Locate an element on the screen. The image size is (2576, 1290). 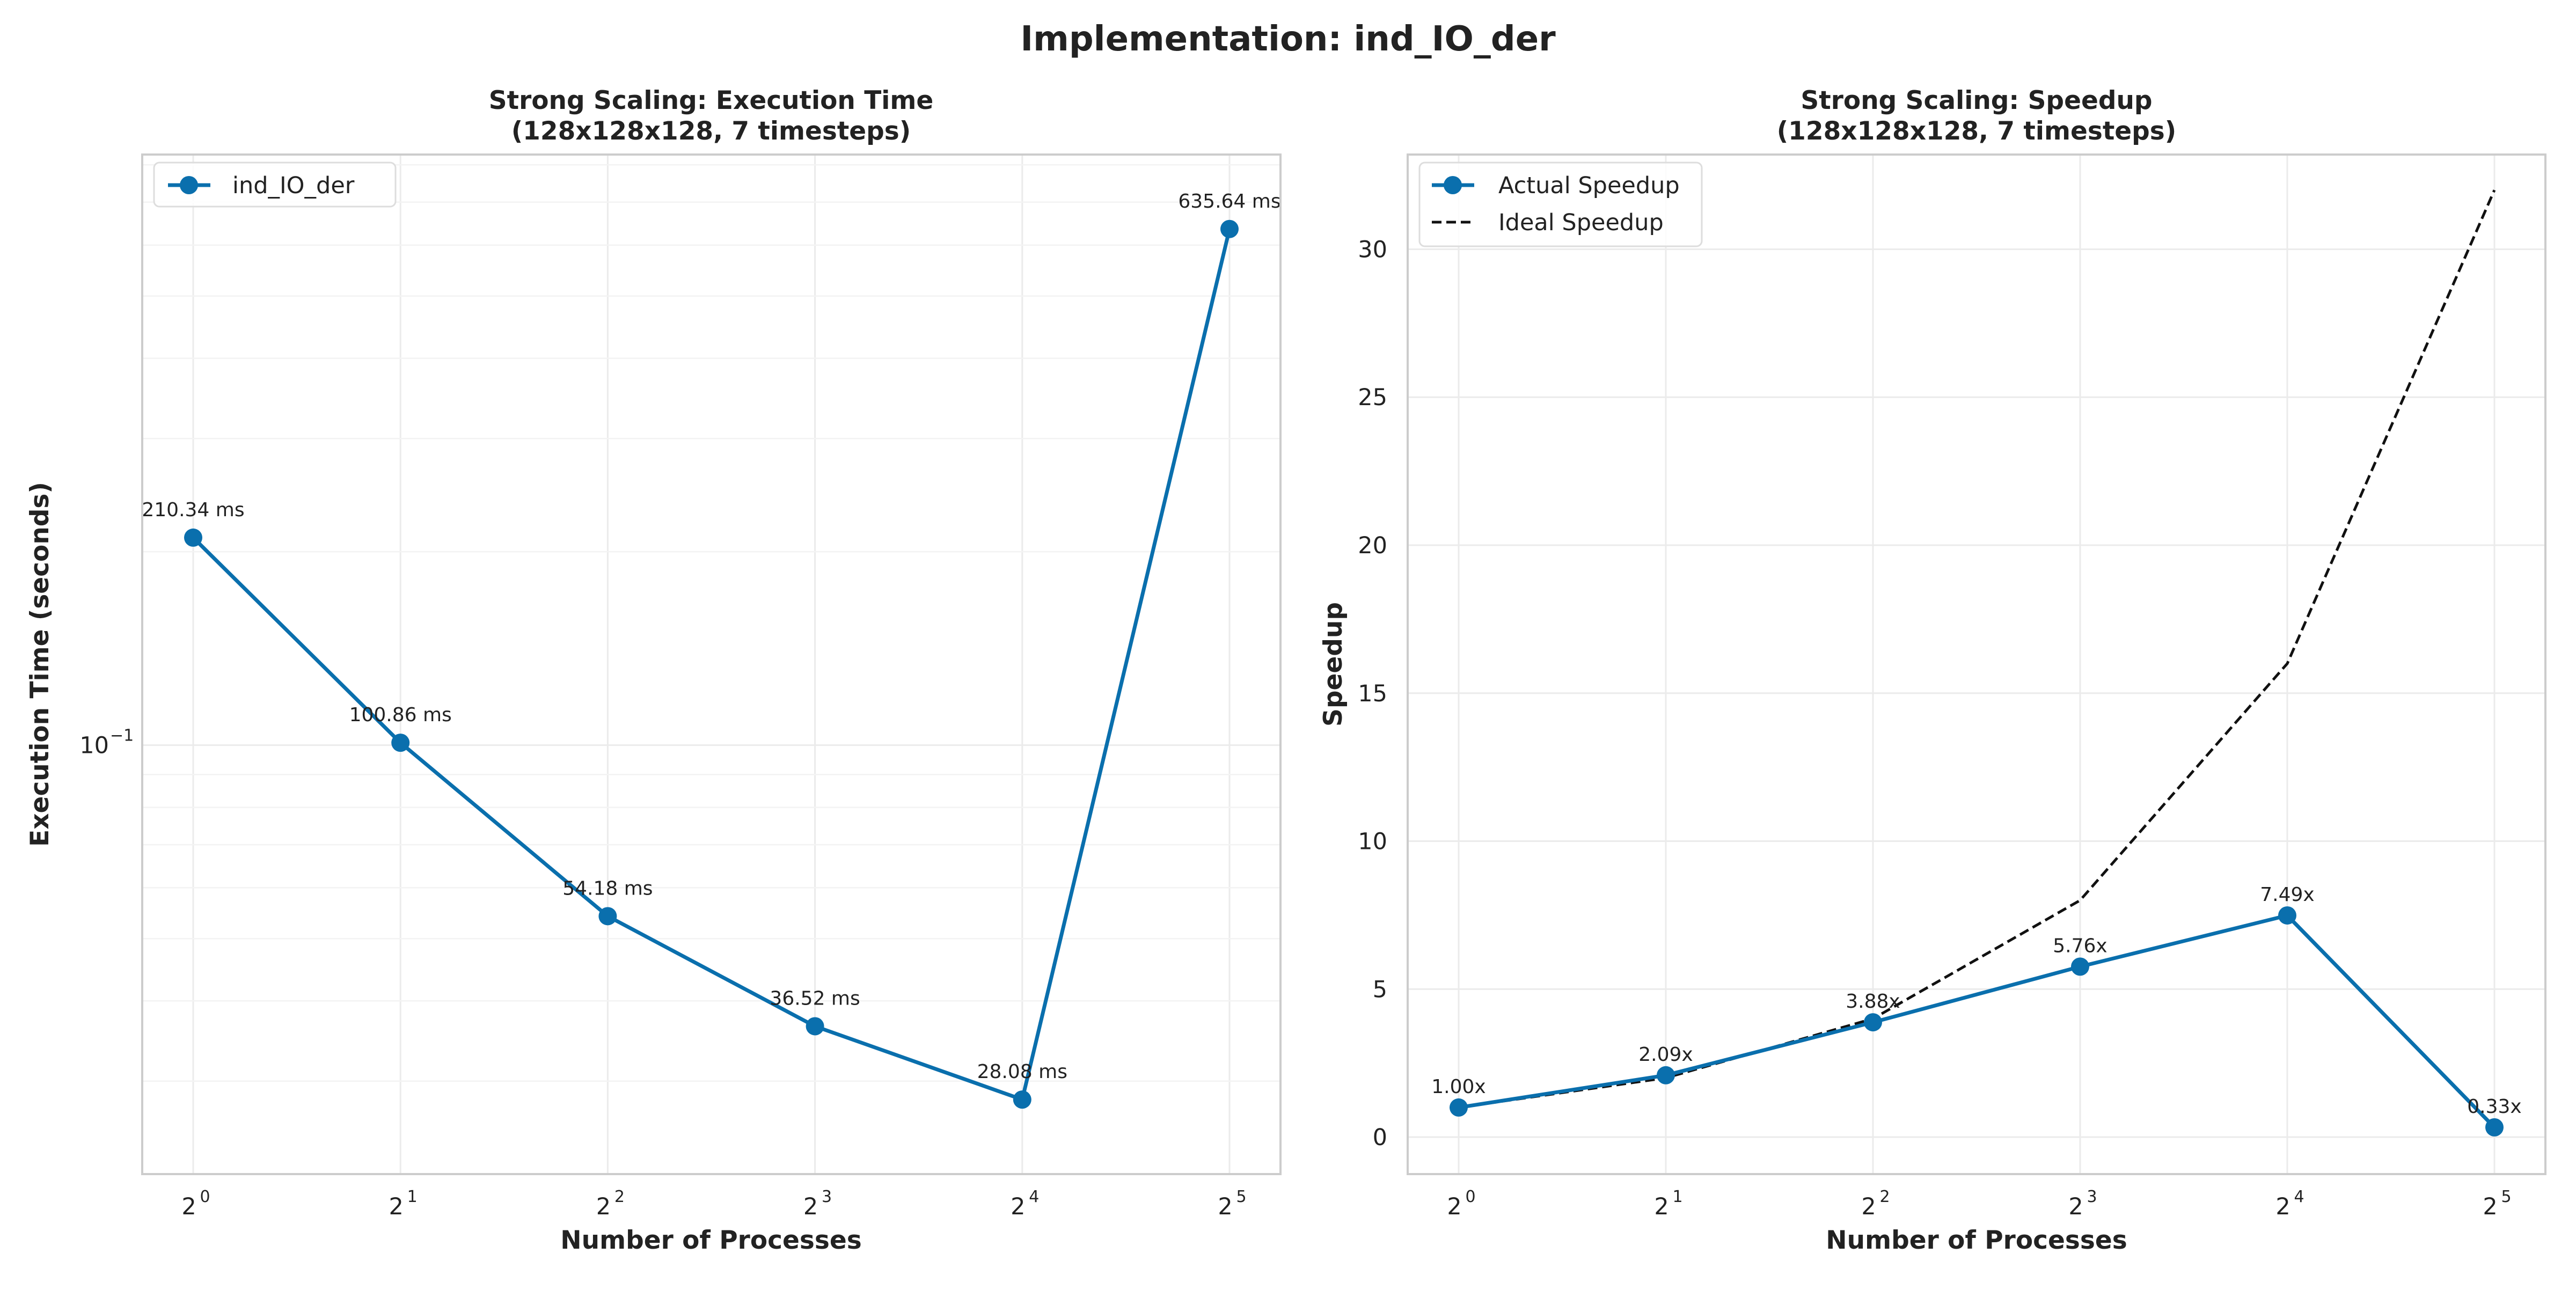
left-data-label-ind-io-der: 28.08 ms is located at coordinates (1022, 1072).